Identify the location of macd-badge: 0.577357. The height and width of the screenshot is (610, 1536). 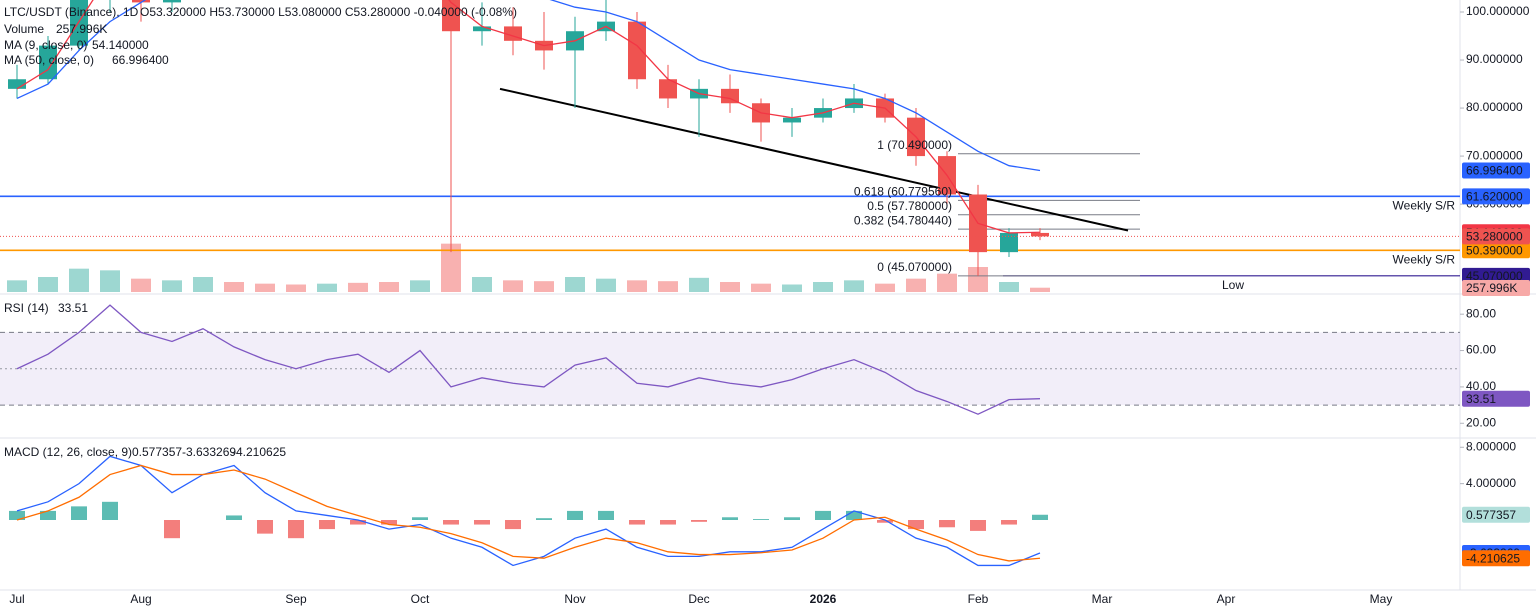
(1491, 515).